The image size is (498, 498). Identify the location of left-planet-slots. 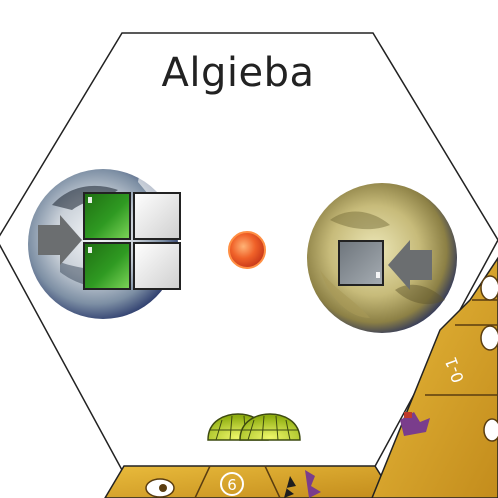
(132, 241).